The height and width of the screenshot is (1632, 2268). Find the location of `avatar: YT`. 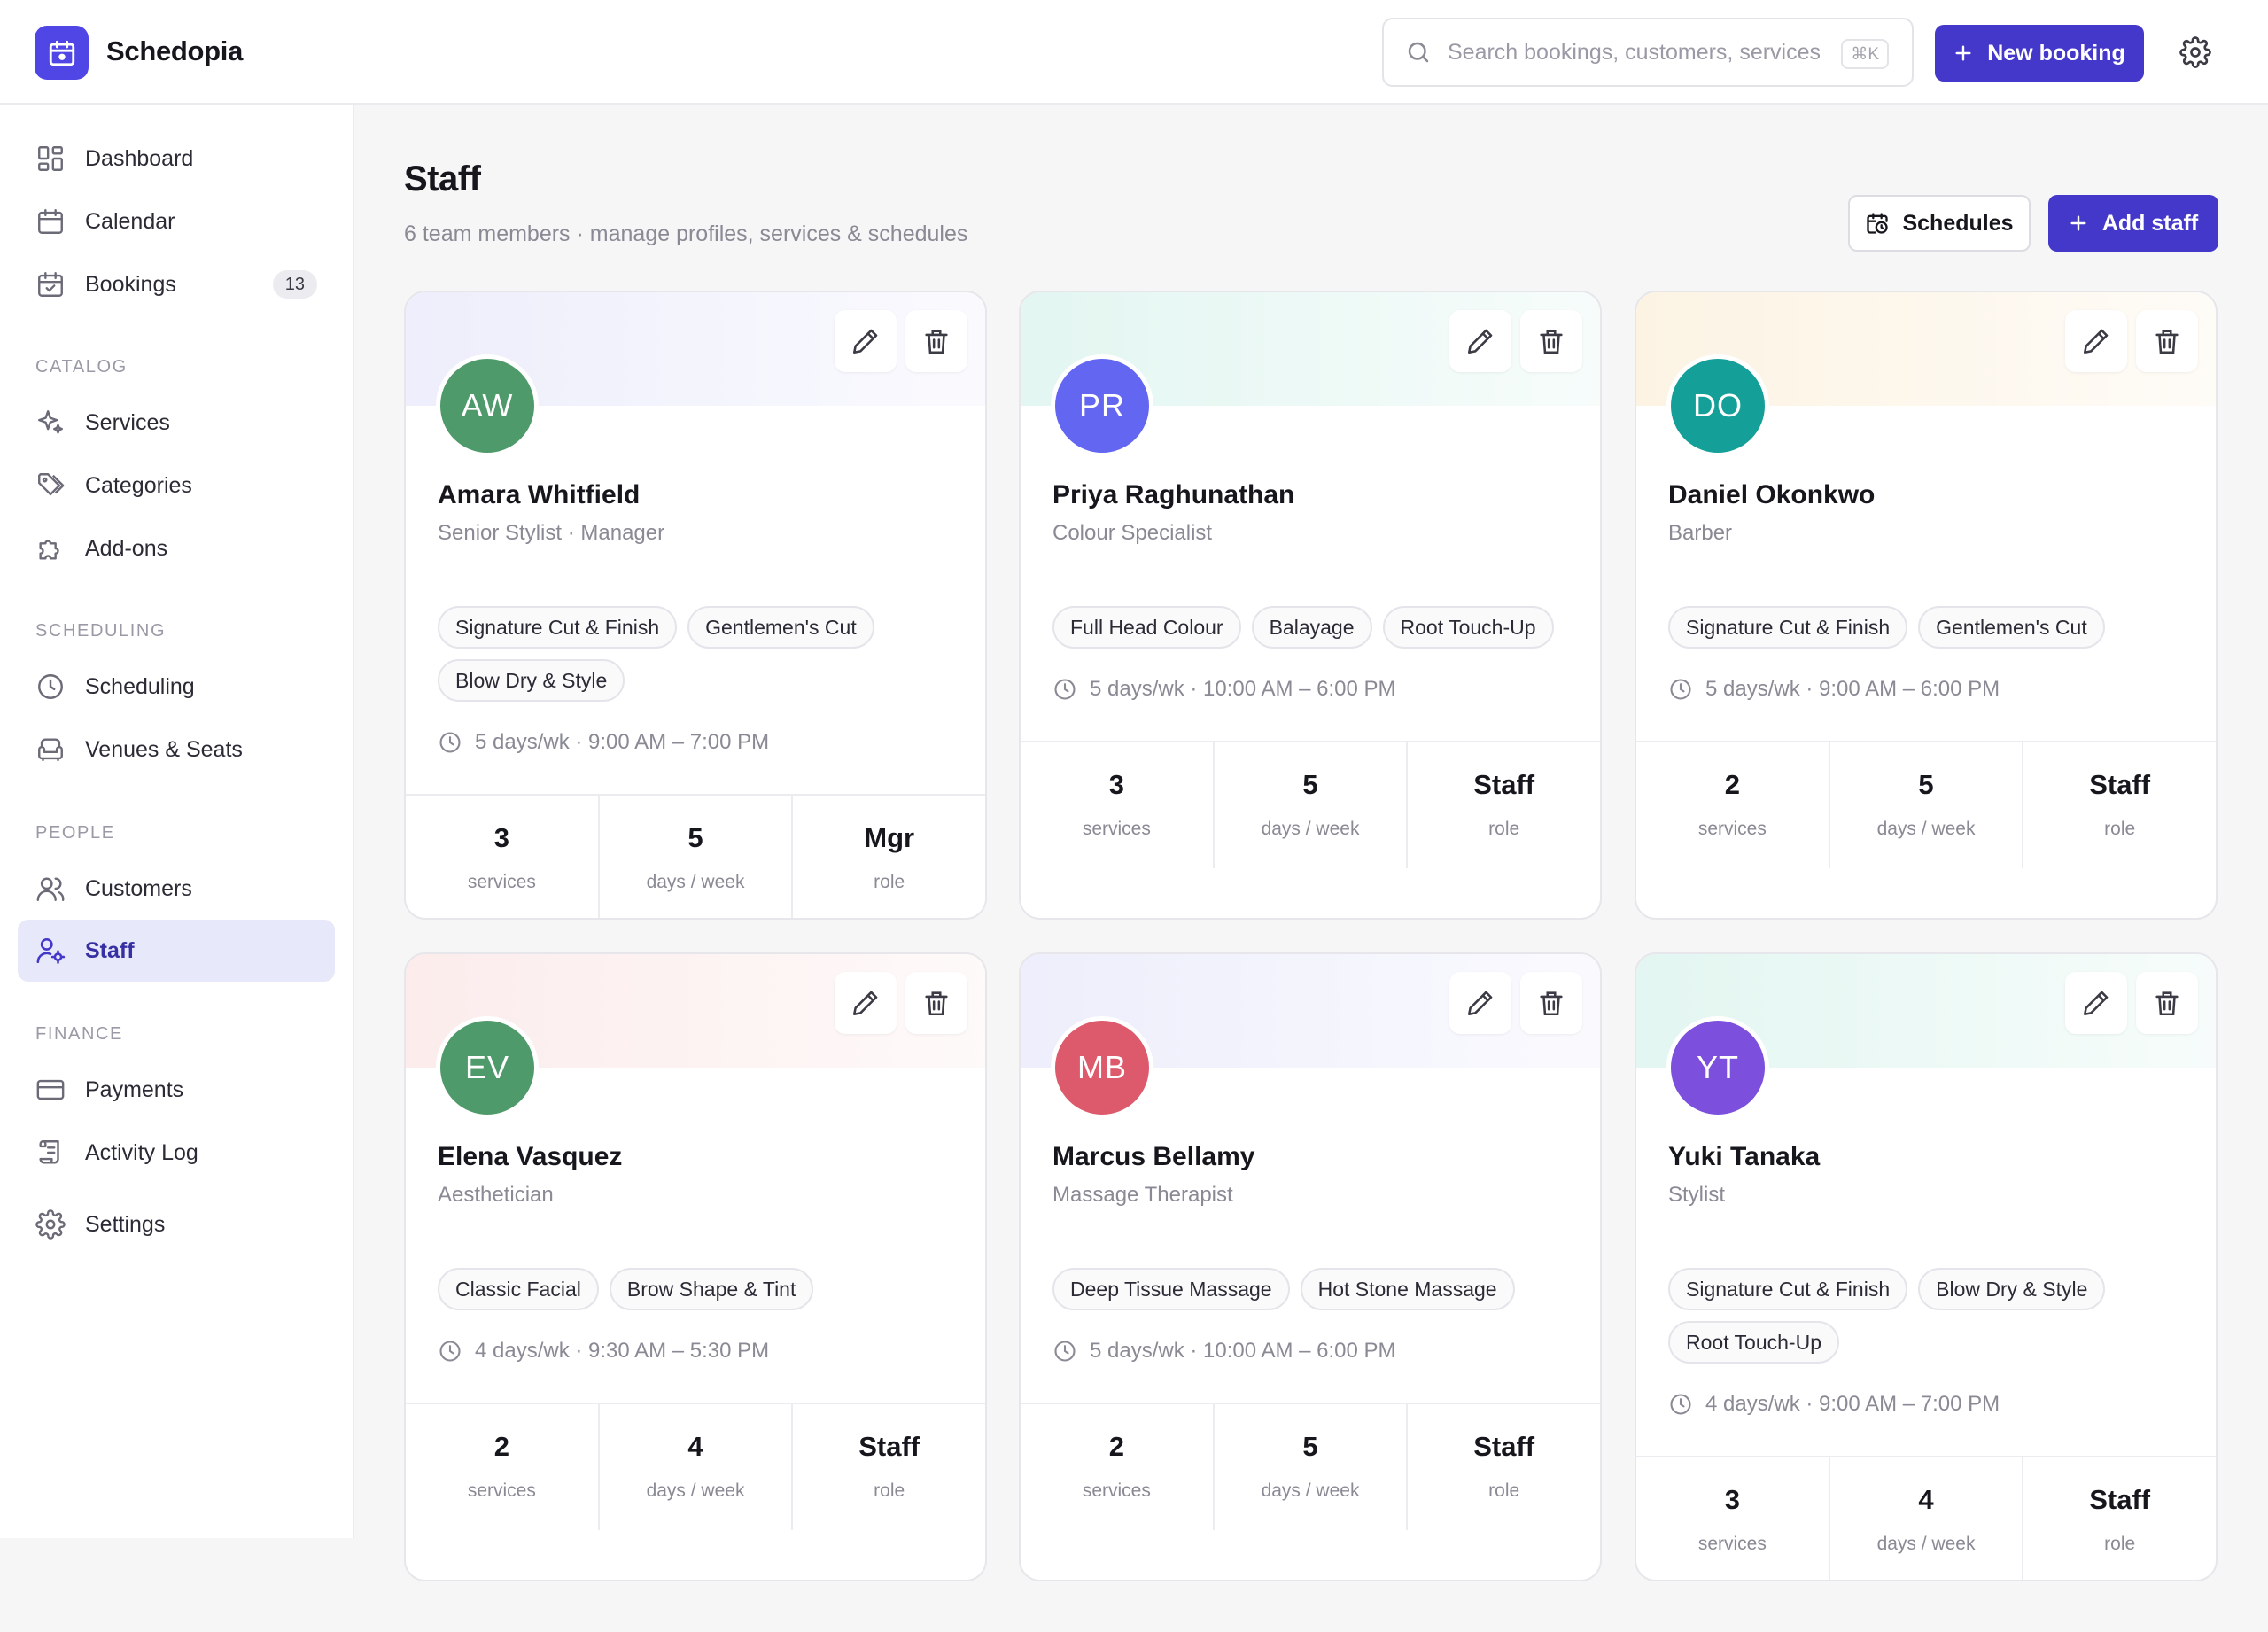

avatar: YT is located at coordinates (1717, 1067).